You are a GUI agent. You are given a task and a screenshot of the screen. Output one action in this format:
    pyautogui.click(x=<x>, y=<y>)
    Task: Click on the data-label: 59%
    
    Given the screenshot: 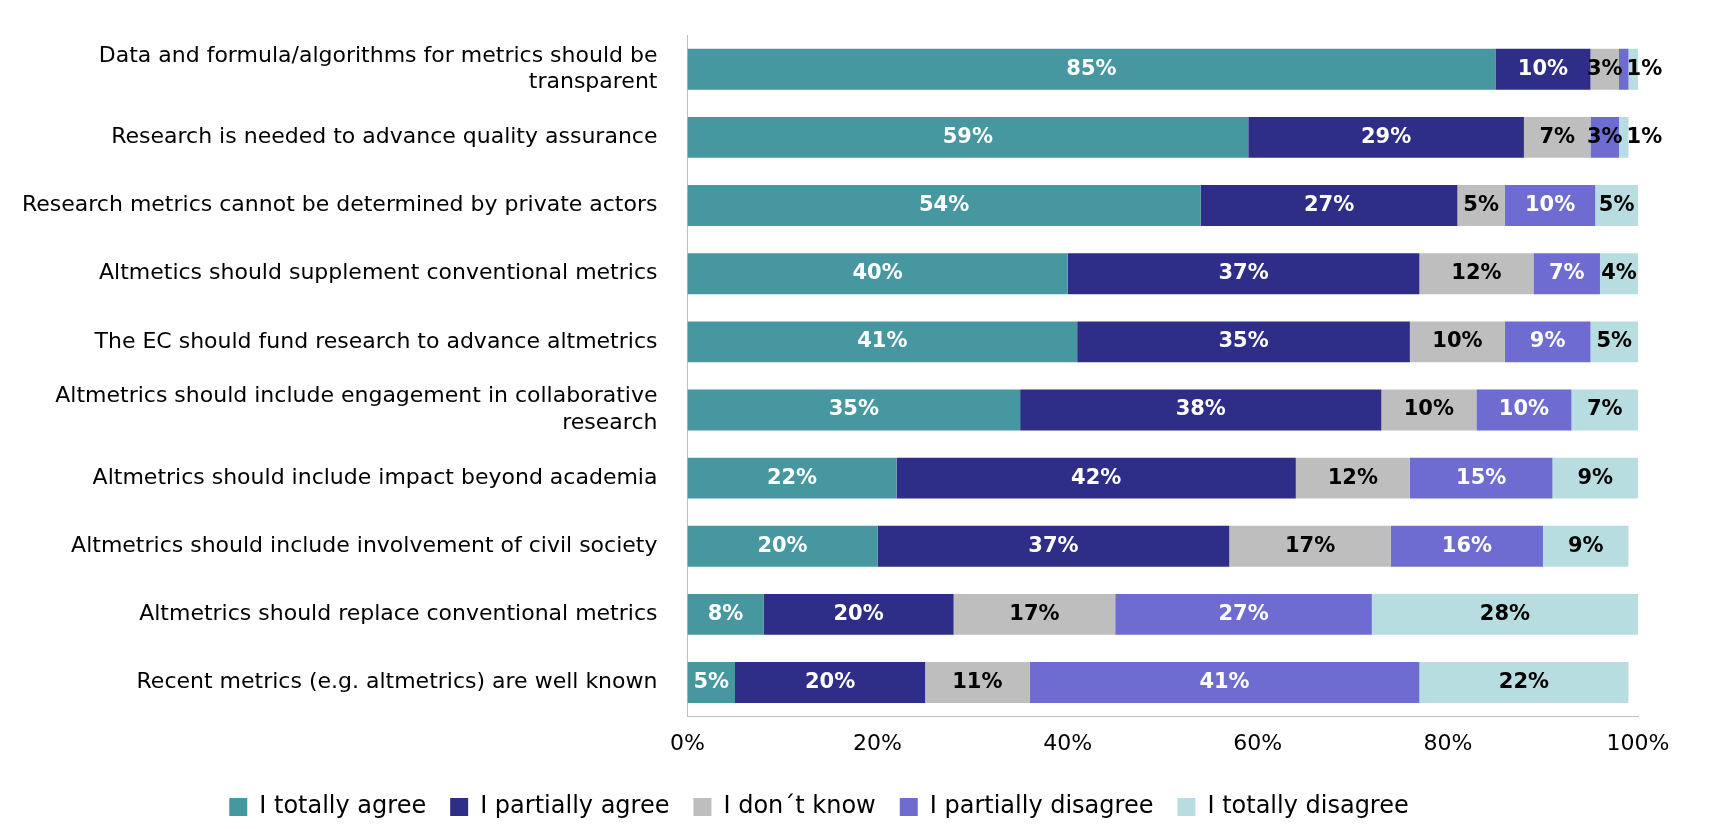 What is the action you would take?
    pyautogui.click(x=968, y=135)
    